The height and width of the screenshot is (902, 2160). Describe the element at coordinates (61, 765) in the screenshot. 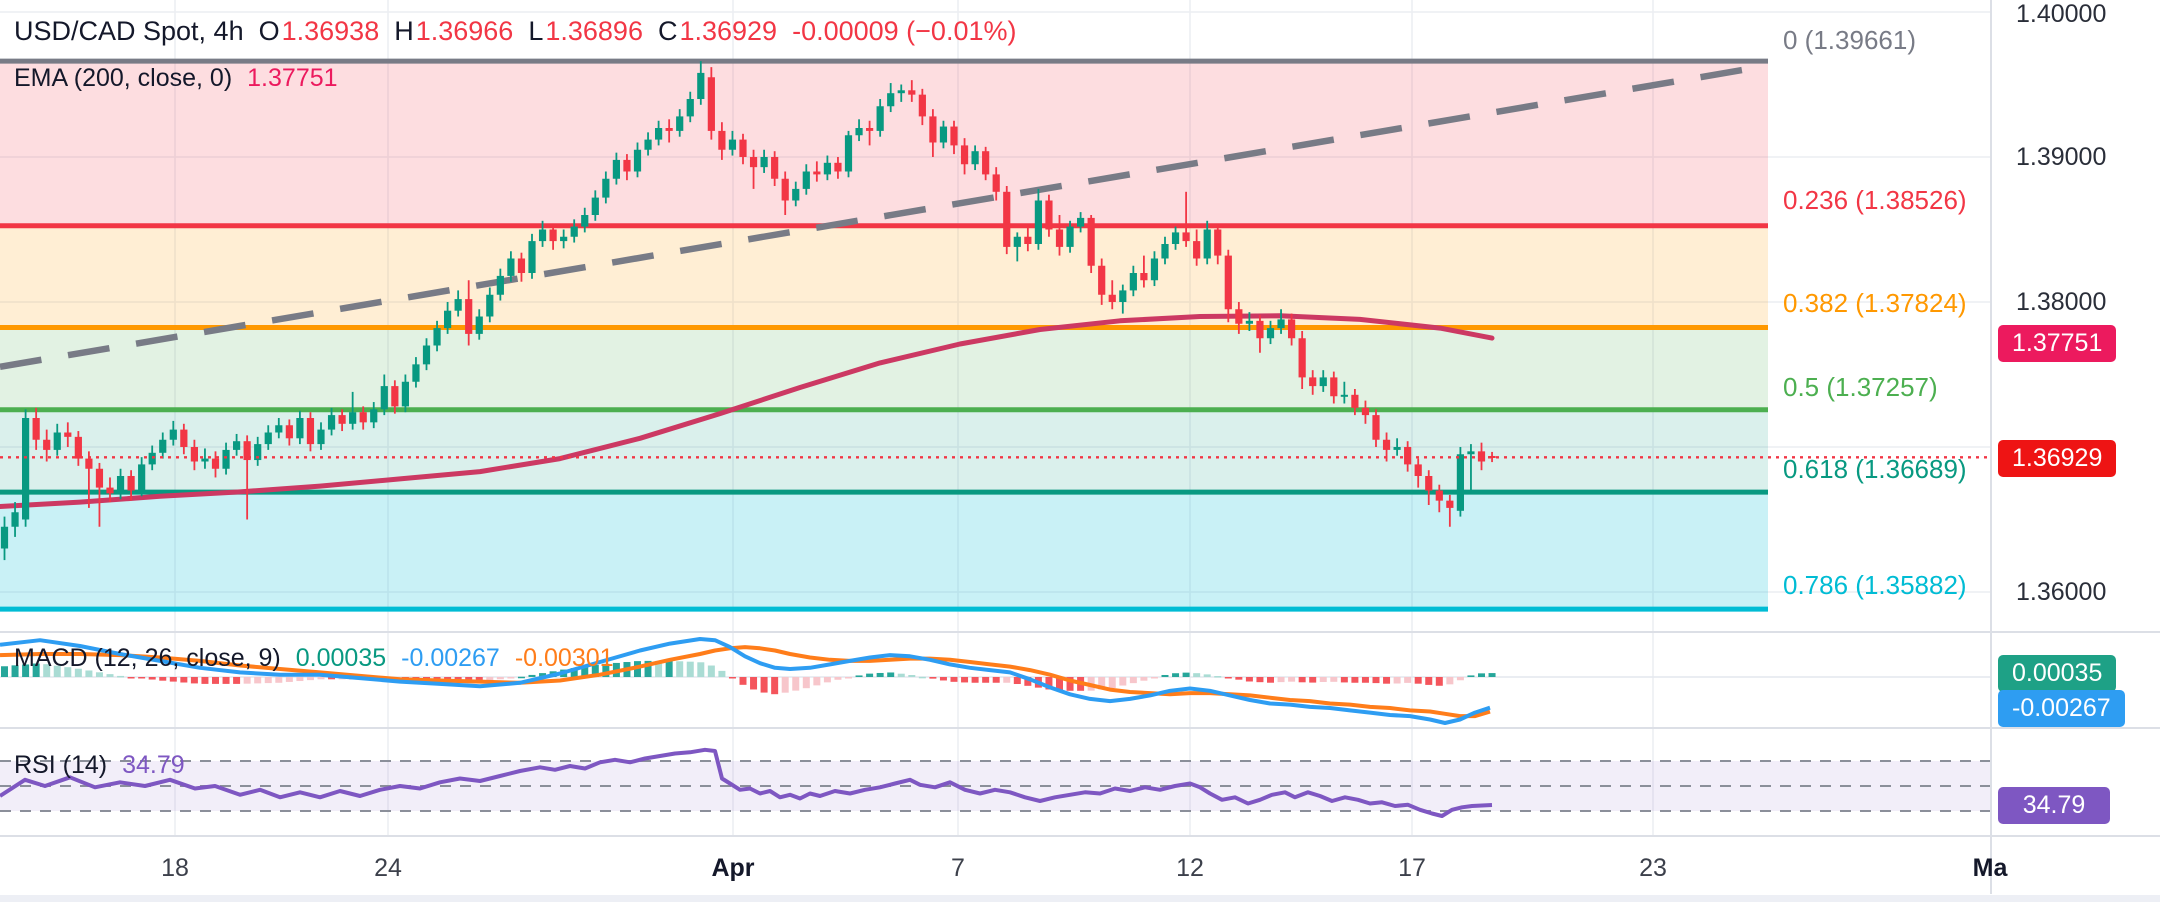

I see `rsi-label: RSI (14)` at that location.